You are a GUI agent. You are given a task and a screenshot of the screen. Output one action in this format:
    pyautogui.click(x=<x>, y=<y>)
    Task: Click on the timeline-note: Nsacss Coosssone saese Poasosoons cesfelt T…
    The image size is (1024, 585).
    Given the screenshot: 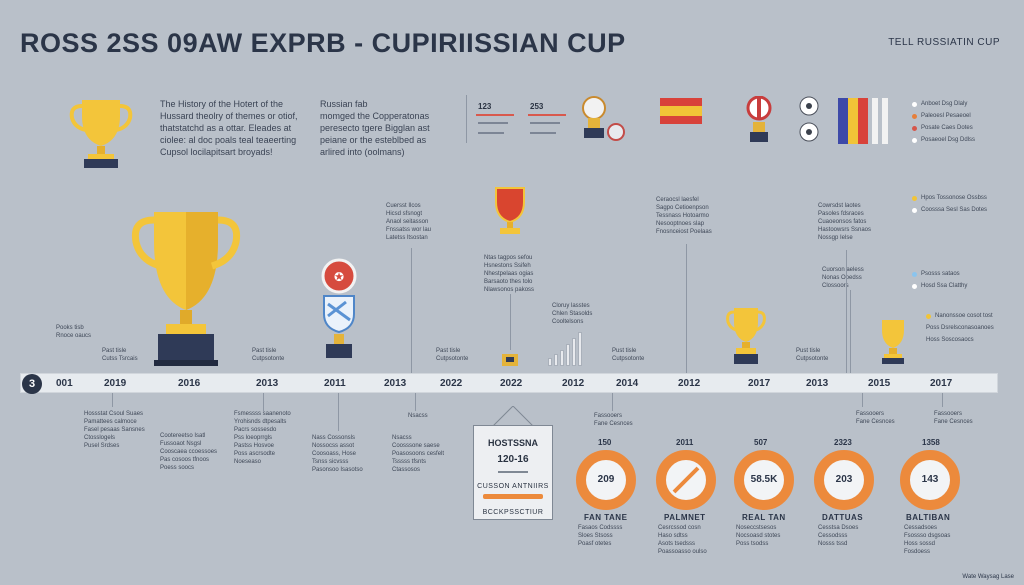 What is the action you would take?
    pyautogui.click(x=418, y=454)
    